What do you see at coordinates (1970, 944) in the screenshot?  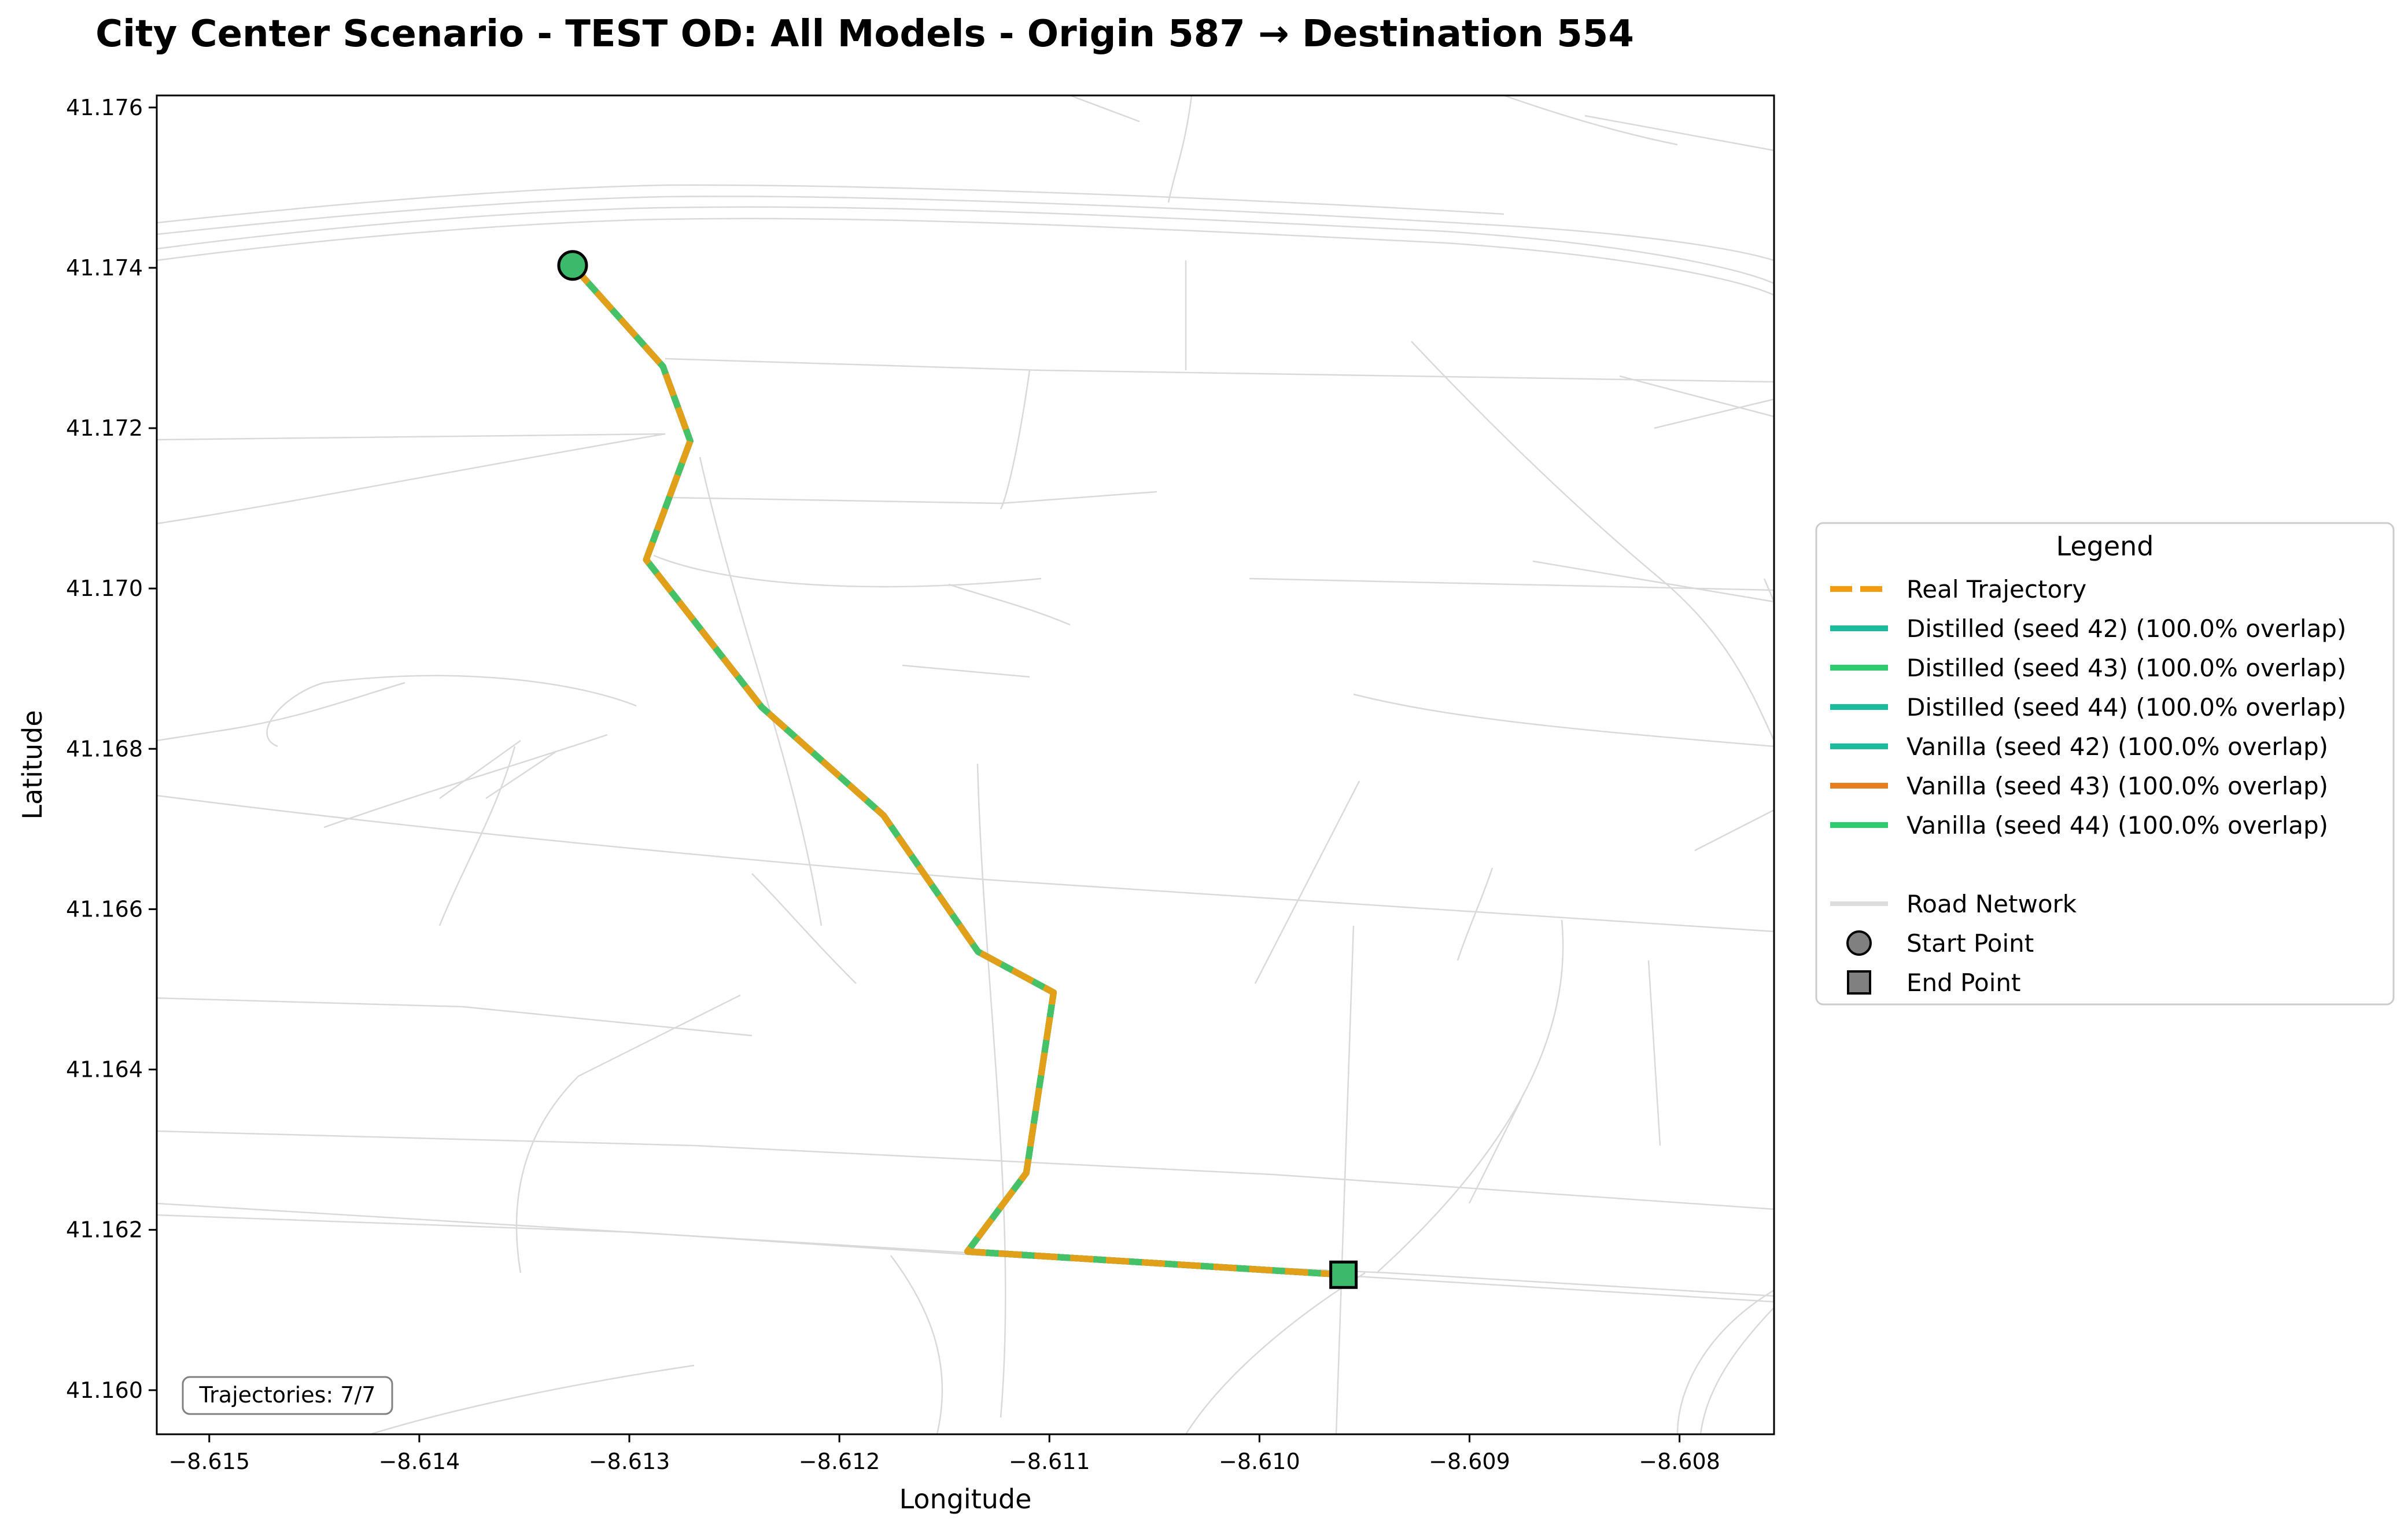 I see `legend-extra-label-1: Start Point` at bounding box center [1970, 944].